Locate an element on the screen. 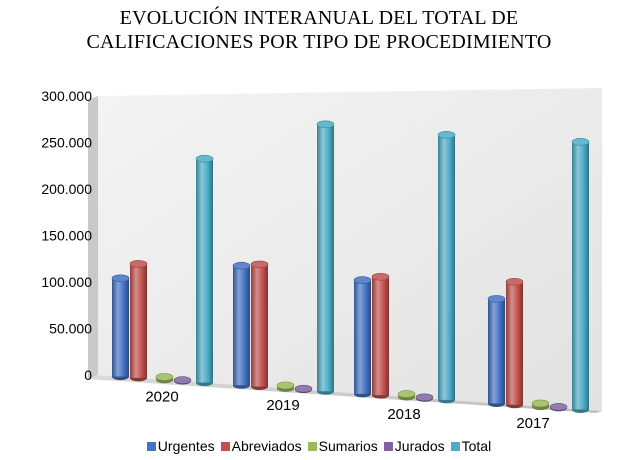 This screenshot has width=638, height=460. y-tick-label: 200.000 is located at coordinates (66, 189).